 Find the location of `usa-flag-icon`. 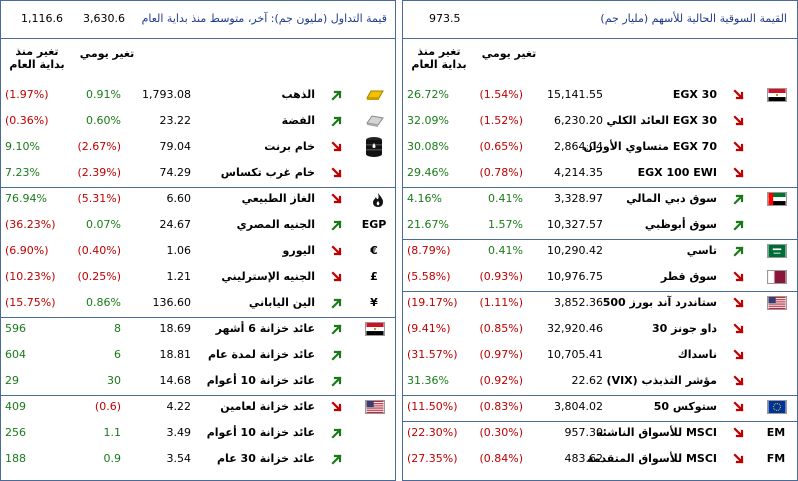

usa-flag-icon is located at coordinates (777, 303).